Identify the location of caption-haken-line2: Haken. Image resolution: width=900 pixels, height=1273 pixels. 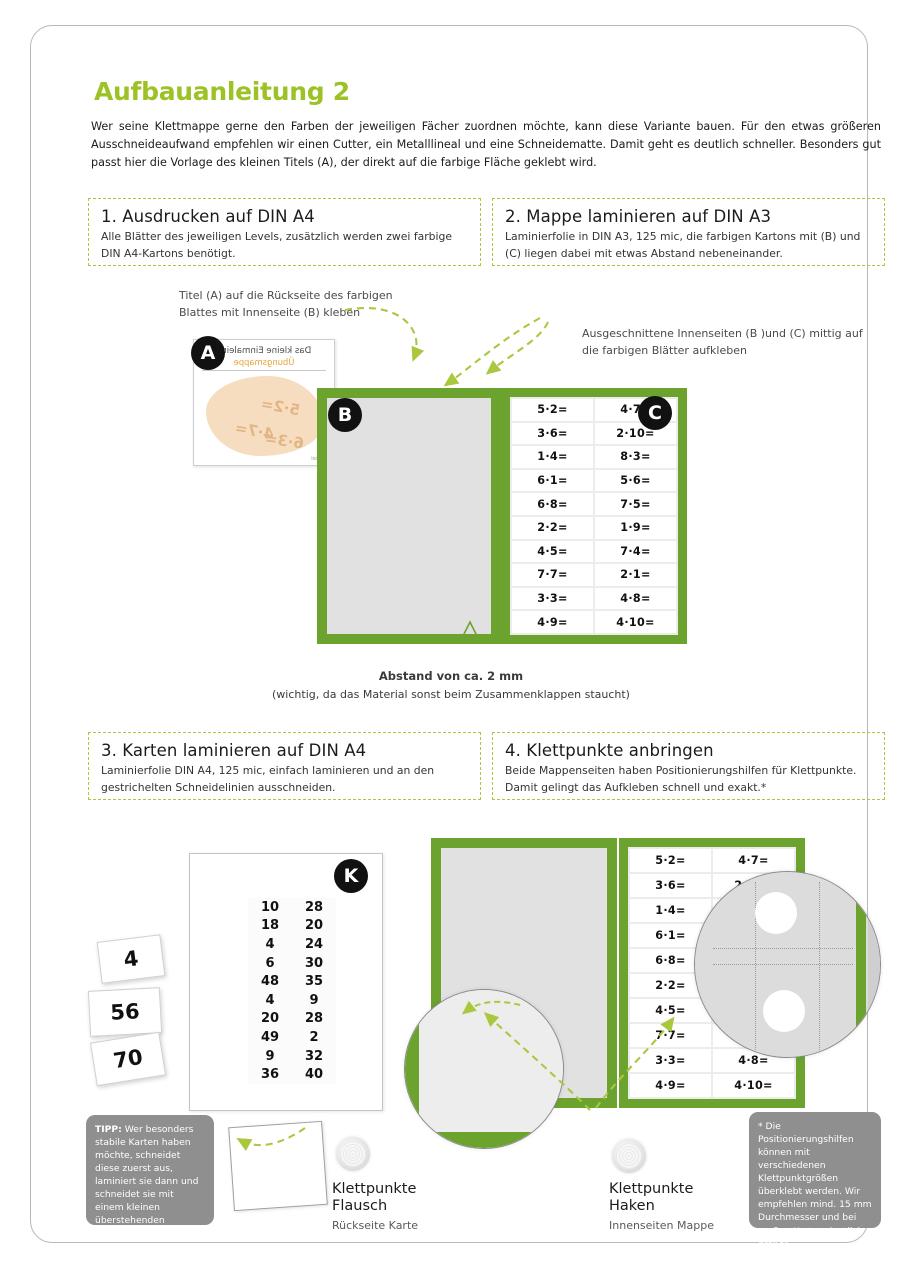
(632, 1206).